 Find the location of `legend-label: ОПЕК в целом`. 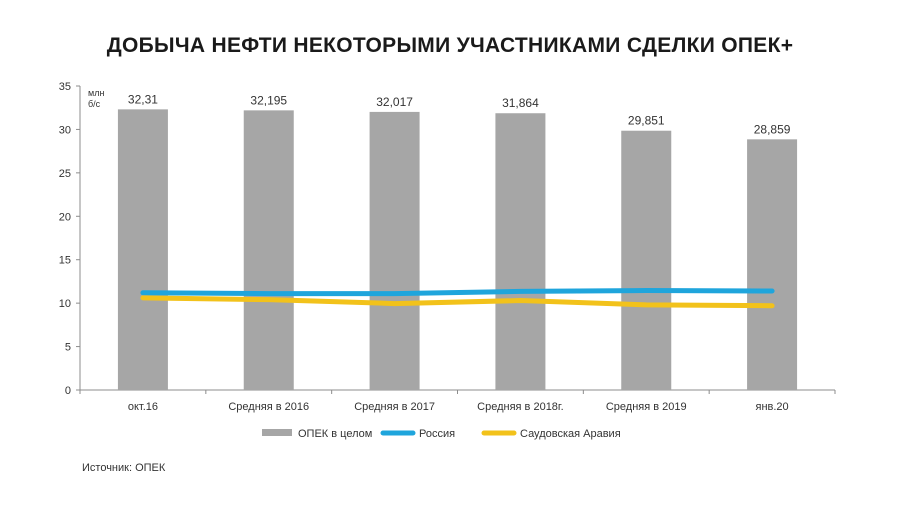

legend-label: ОПЕК в целом is located at coordinates (335, 434).